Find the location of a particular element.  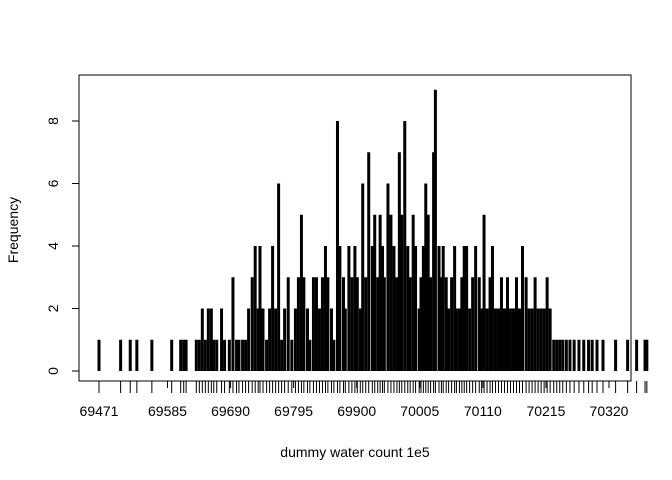

y-tick-label: 2 is located at coordinates (53, 308).